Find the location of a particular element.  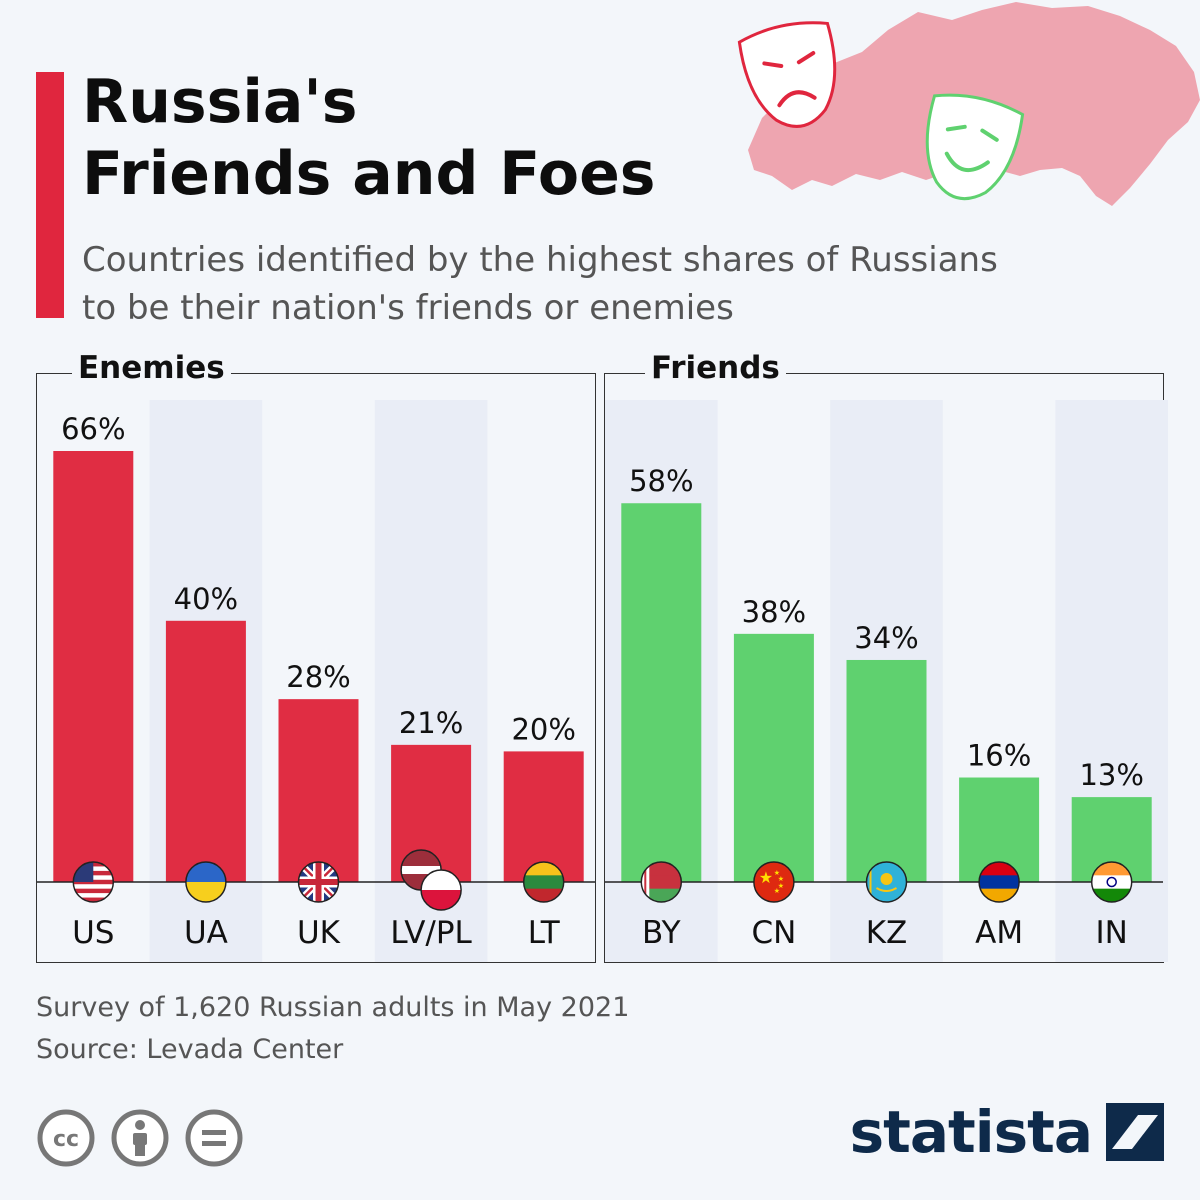

category-label: CN is located at coordinates (773, 933).